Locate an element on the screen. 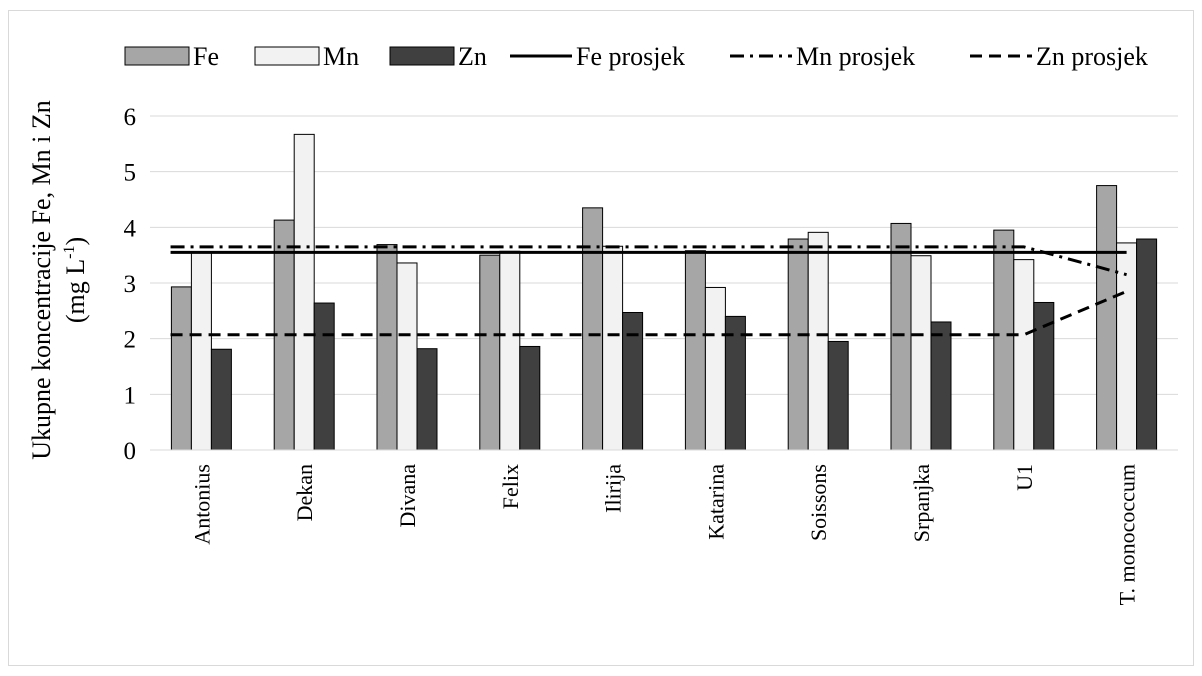  legend-label: Fe prosjek is located at coordinates (630, 56).